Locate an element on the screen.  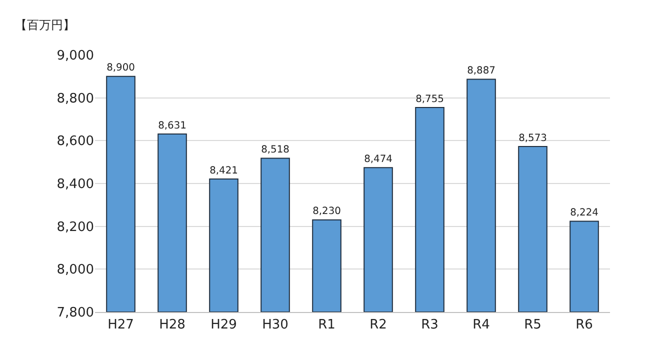
data-label: 8,631 is located at coordinates (172, 126).